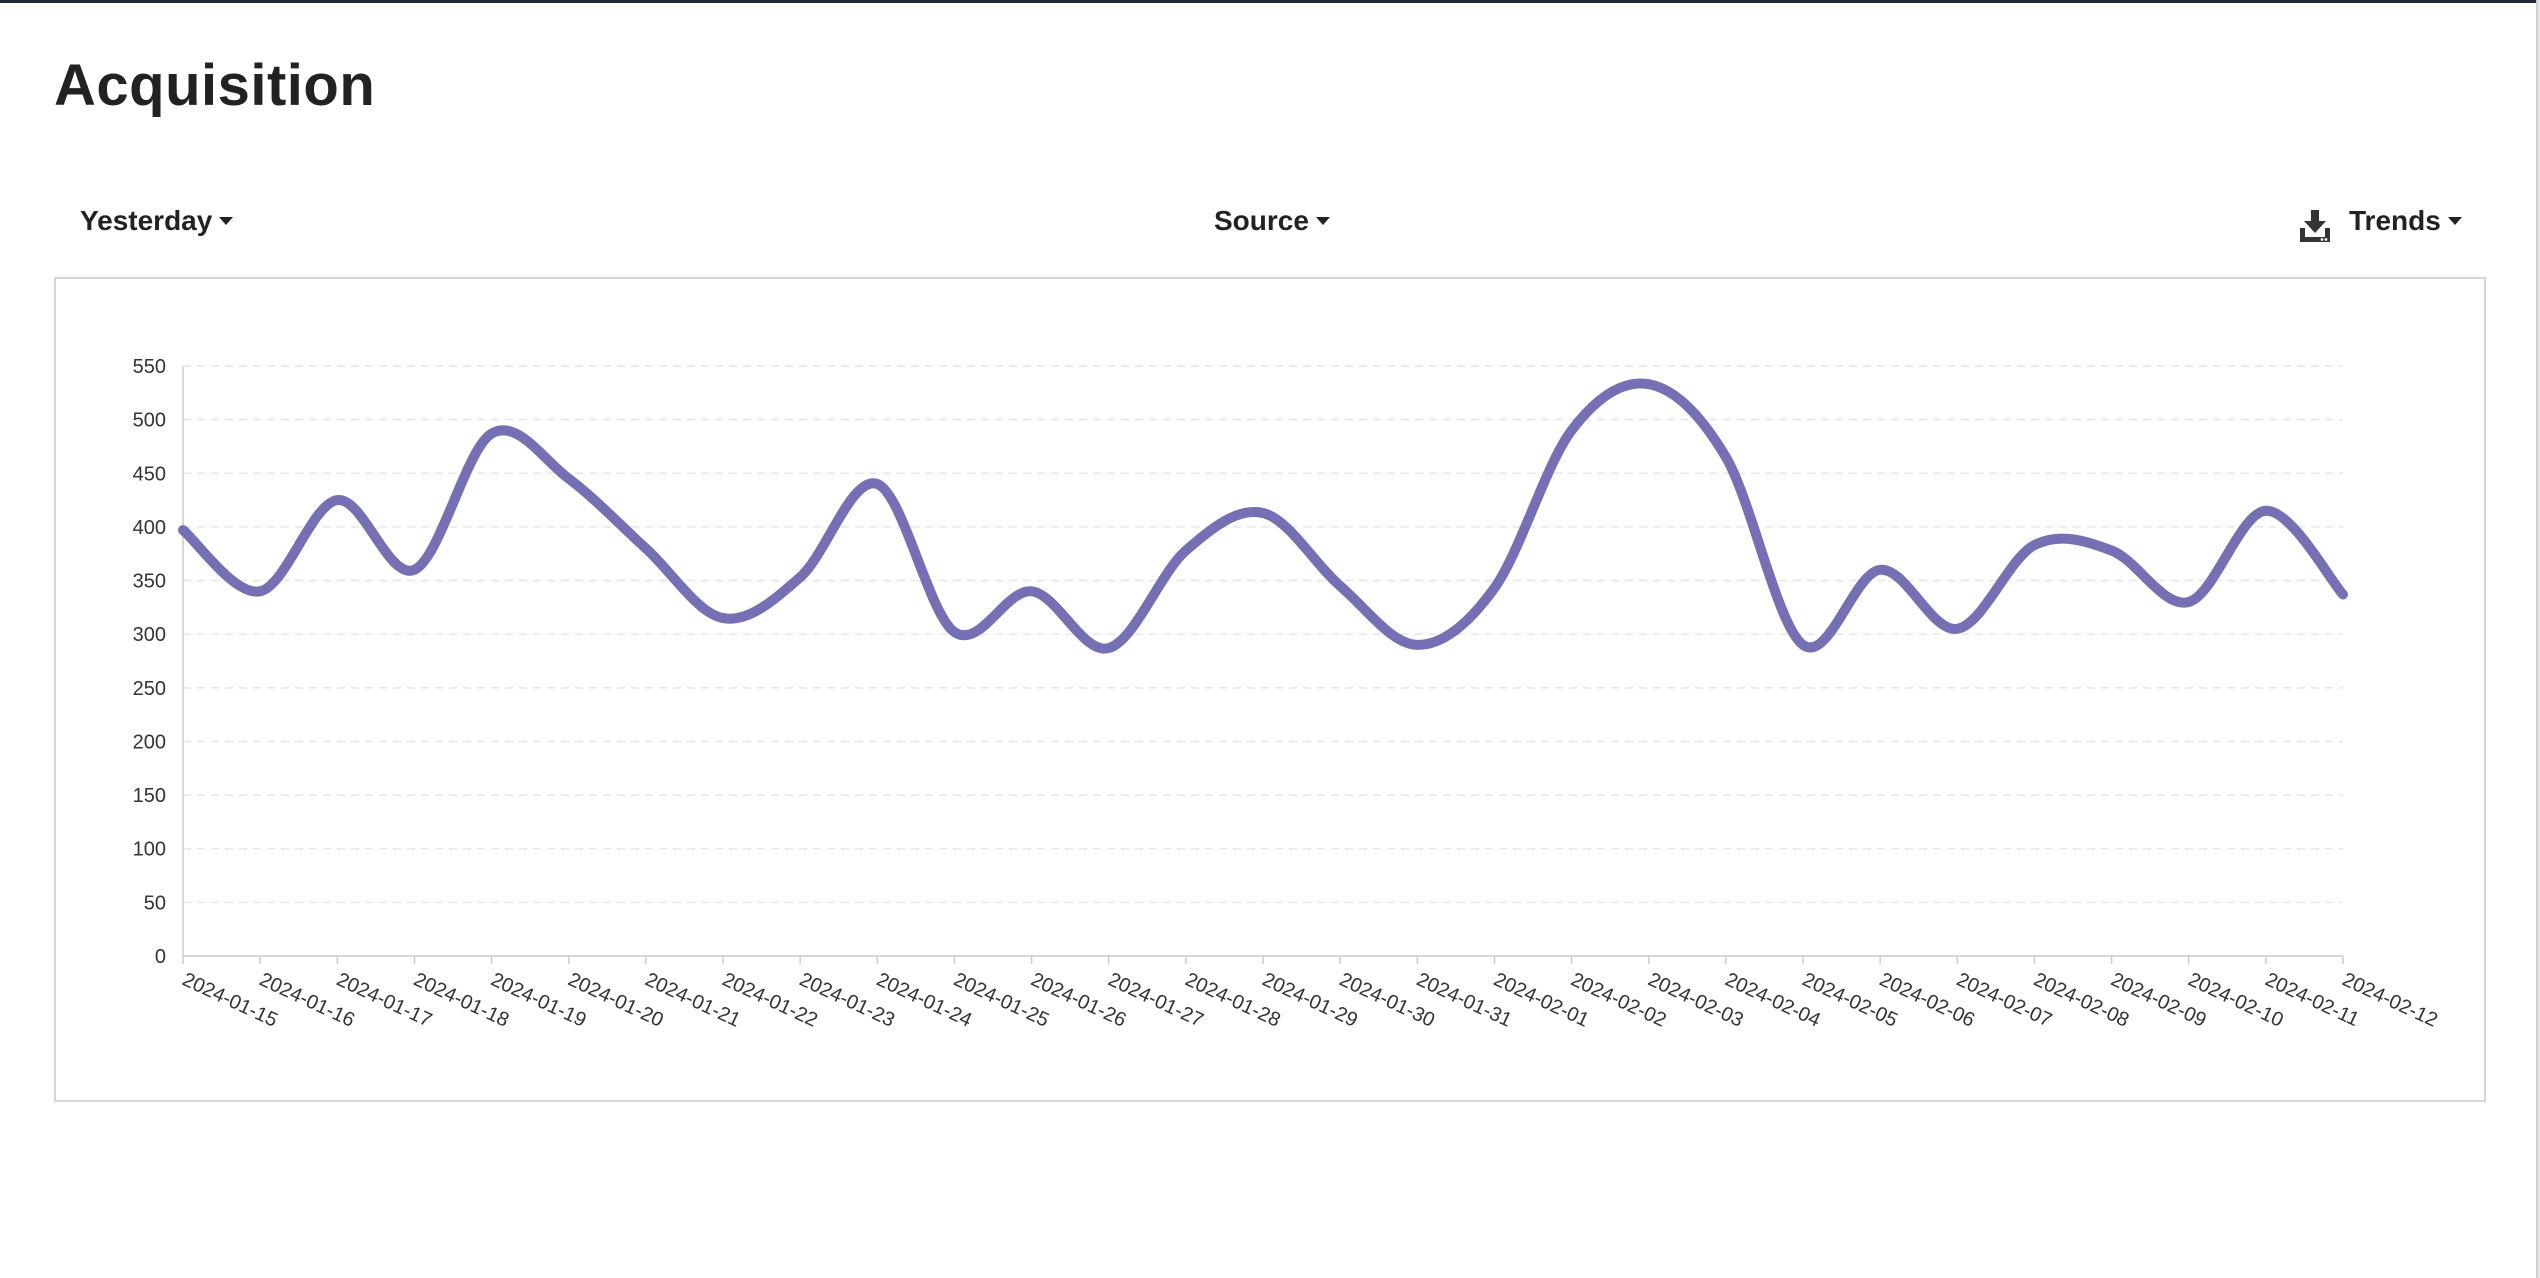 The width and height of the screenshot is (2540, 1278). Describe the element at coordinates (155, 903) in the screenshot. I see `y-tick-label: 50` at that location.